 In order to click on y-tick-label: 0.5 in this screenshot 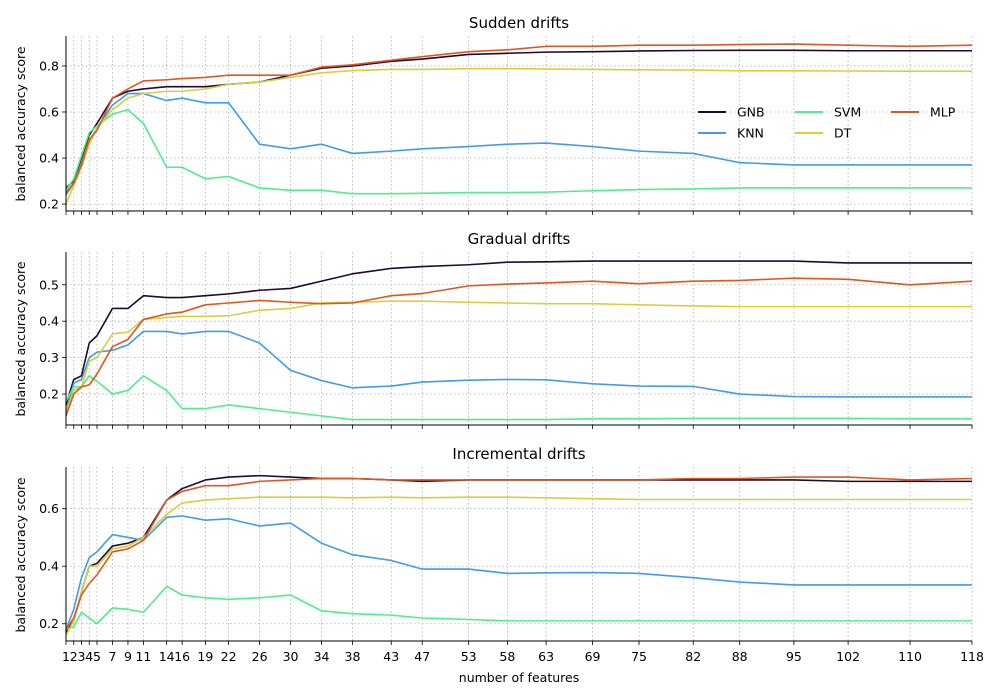, I will do `click(49, 284)`.